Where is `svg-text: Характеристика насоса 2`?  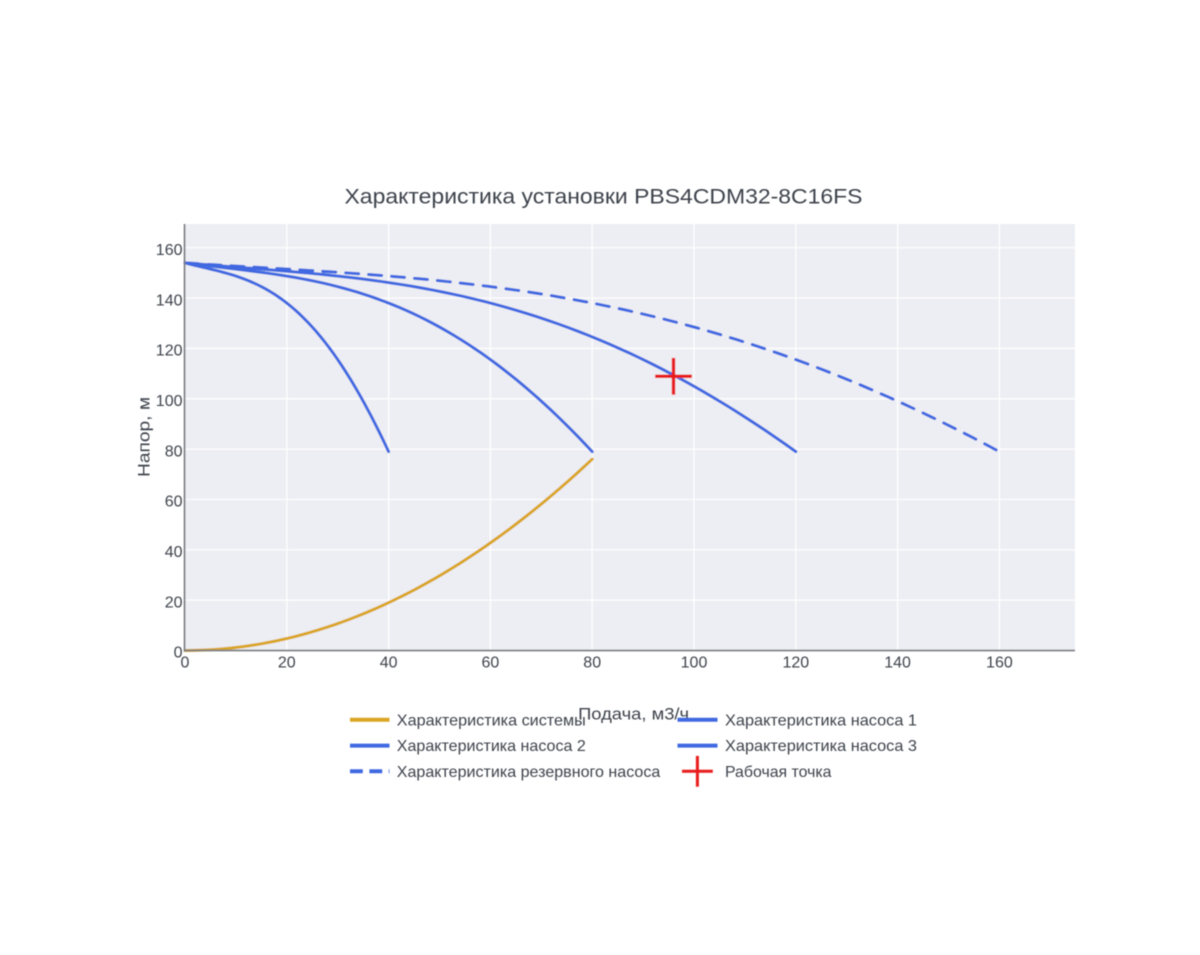
svg-text: Характеристика насоса 2 is located at coordinates (491, 746).